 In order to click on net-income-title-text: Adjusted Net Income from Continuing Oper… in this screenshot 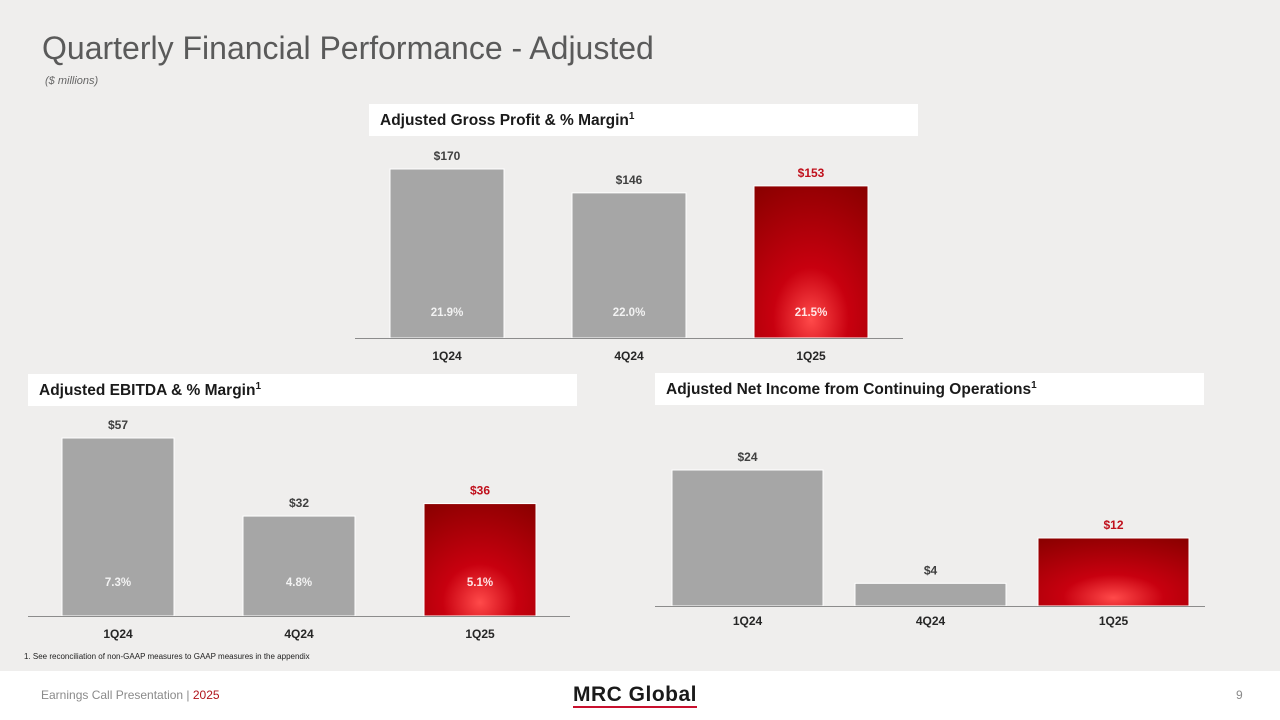, I will do `click(849, 389)`.